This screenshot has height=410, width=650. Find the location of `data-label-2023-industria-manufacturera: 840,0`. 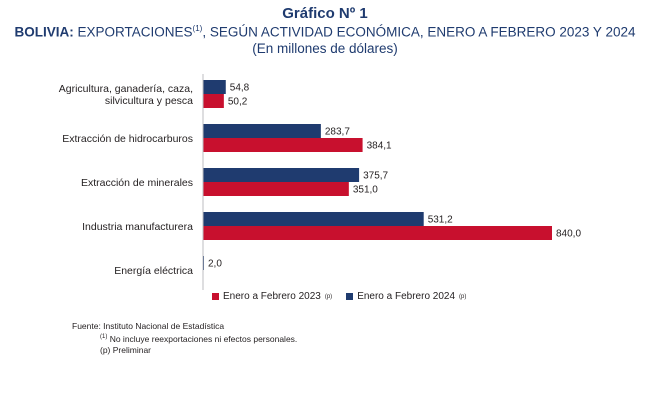

data-label-2023-industria-manufacturera: 840,0 is located at coordinates (568, 234).